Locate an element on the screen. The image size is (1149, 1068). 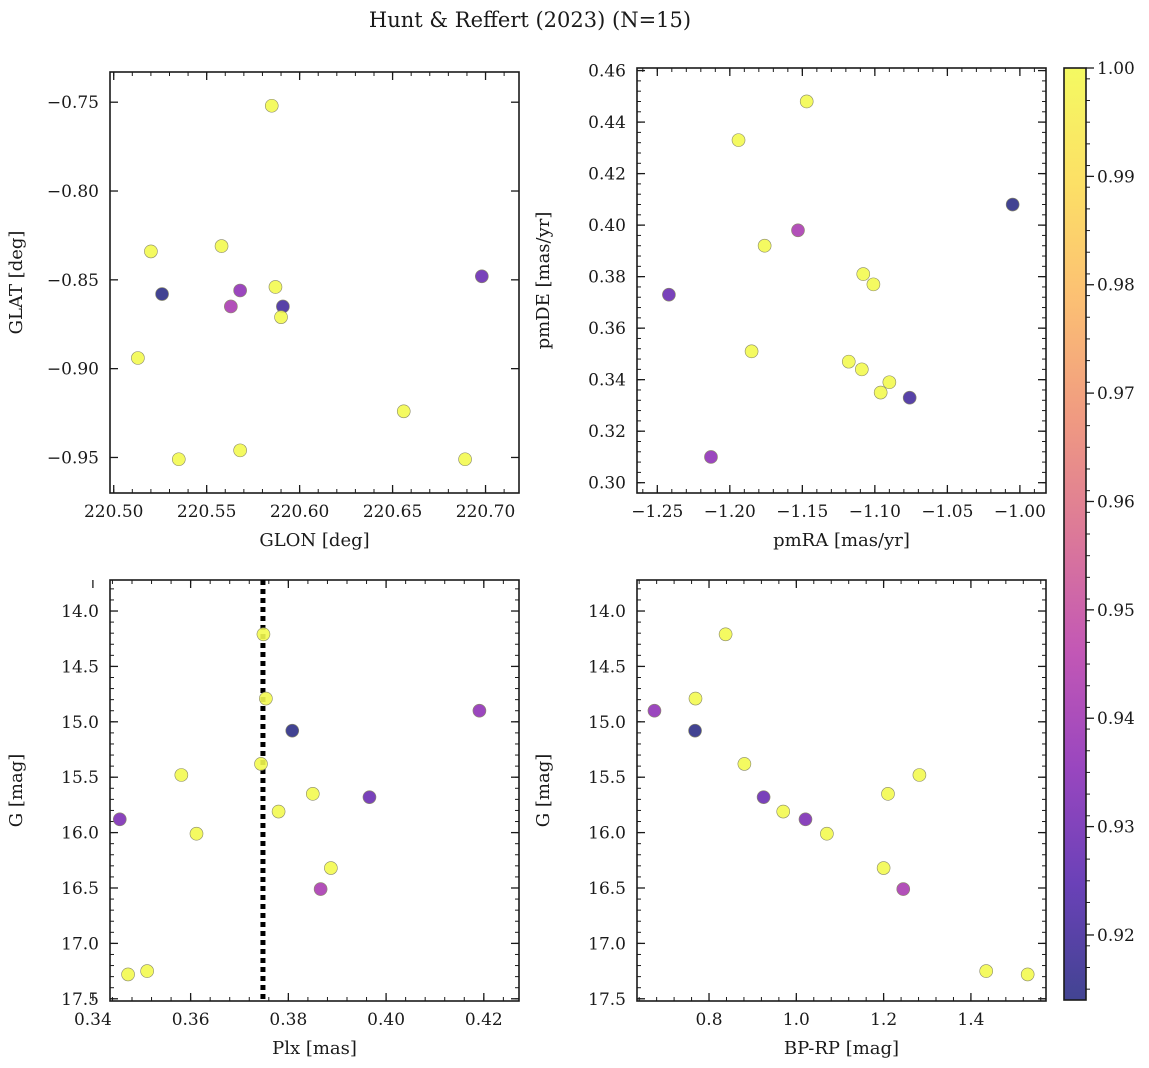
y-tick-label: −0.95 is located at coordinates (73, 458).